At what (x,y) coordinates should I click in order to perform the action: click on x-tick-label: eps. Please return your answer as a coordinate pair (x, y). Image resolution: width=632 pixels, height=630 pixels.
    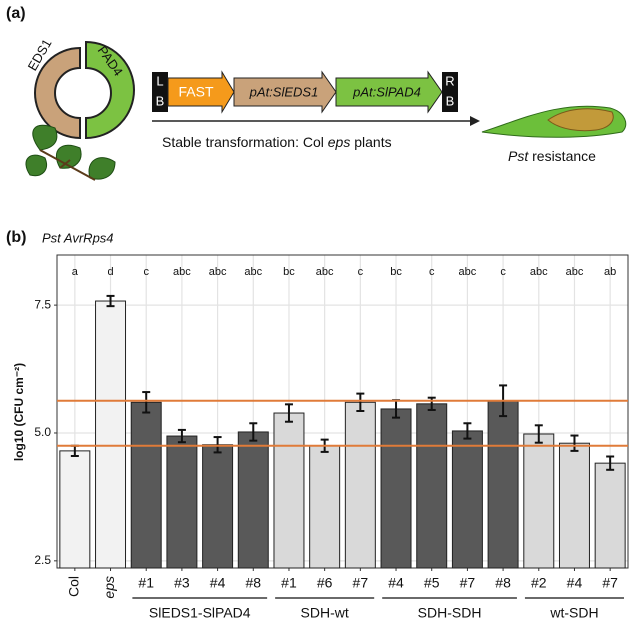
    Looking at the image, I should click on (109, 587).